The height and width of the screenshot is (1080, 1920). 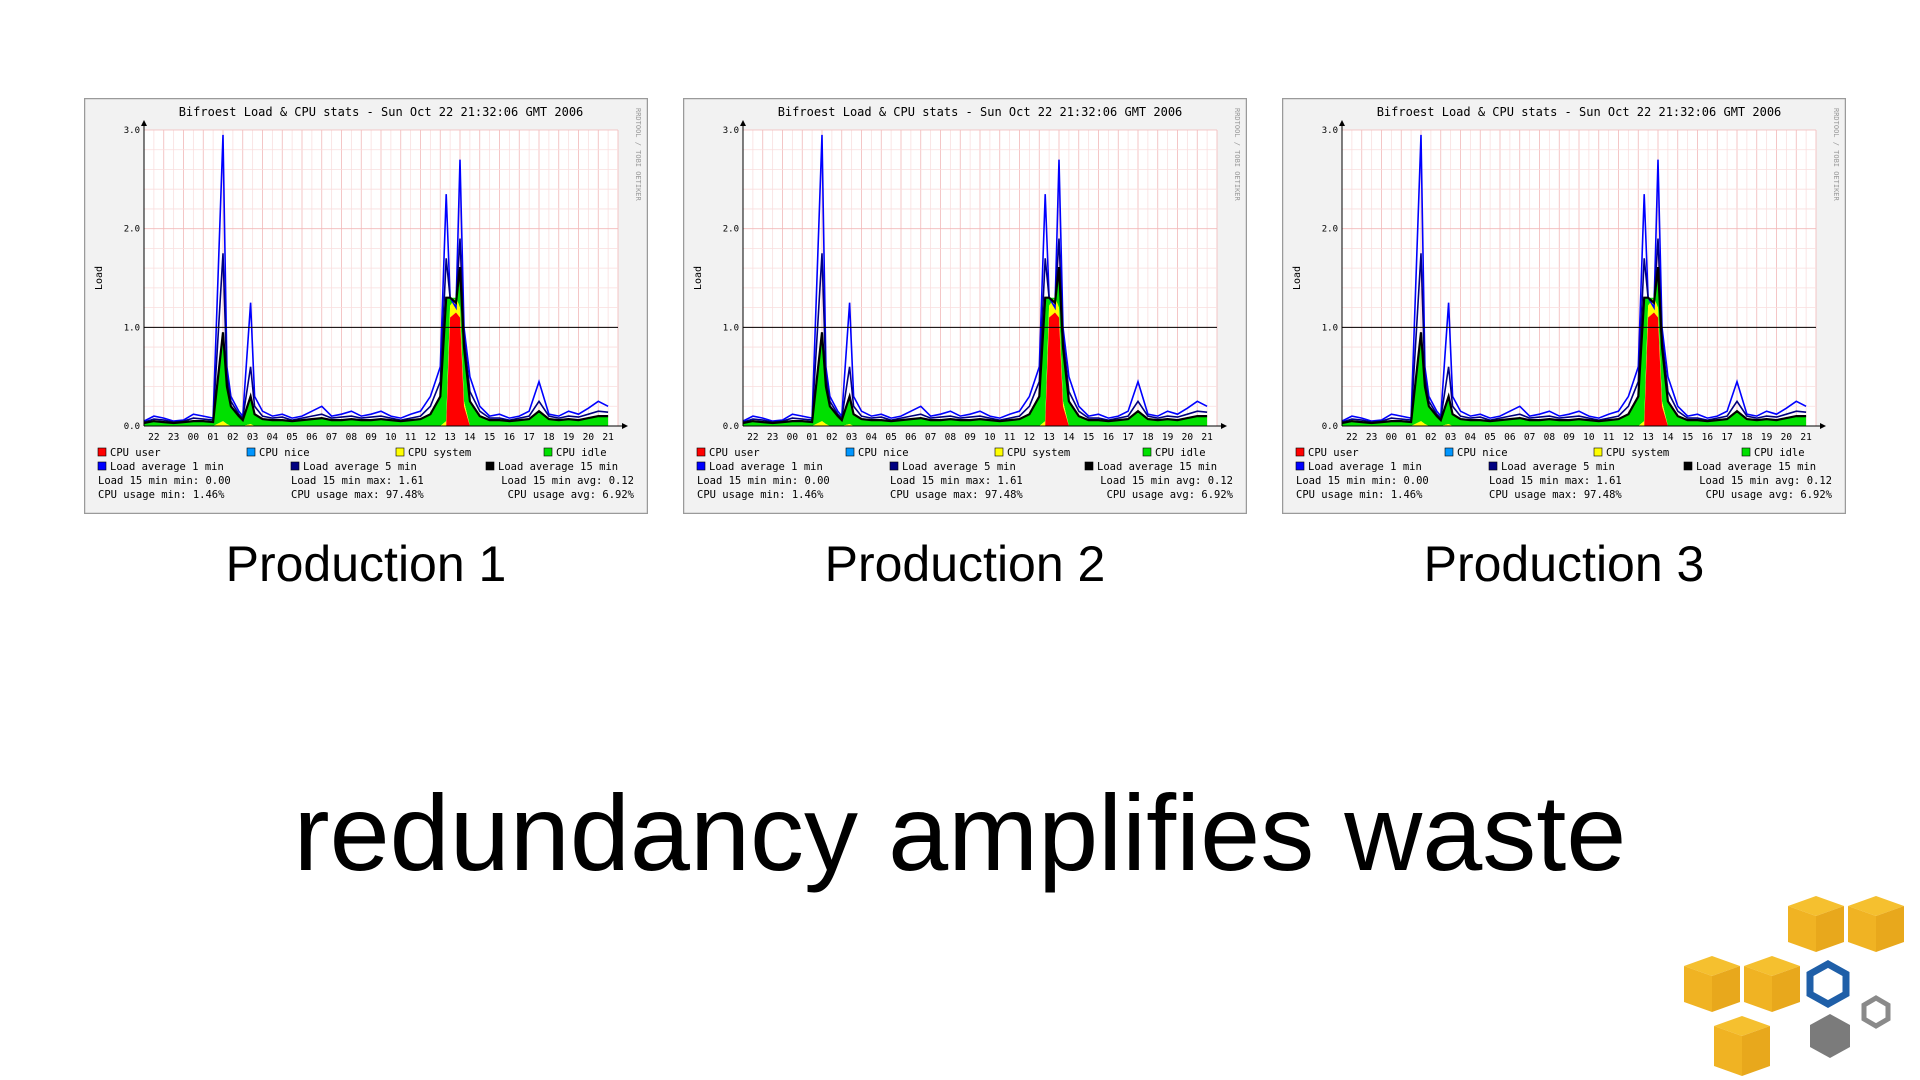 What do you see at coordinates (366, 564) in the screenshot?
I see `chart-caption-1: Production 1` at bounding box center [366, 564].